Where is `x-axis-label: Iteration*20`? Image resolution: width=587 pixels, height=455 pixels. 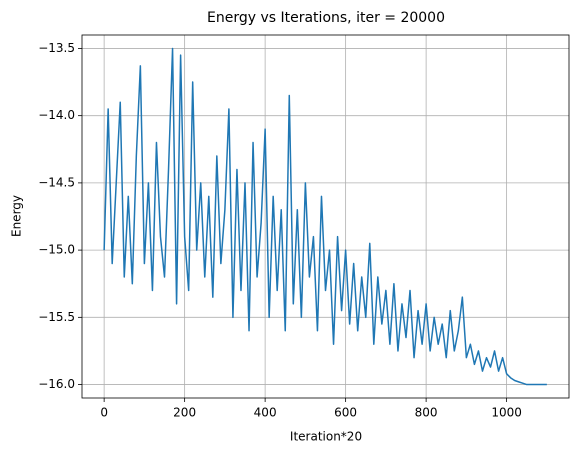 x-axis-label: Iteration*20 is located at coordinates (326, 437).